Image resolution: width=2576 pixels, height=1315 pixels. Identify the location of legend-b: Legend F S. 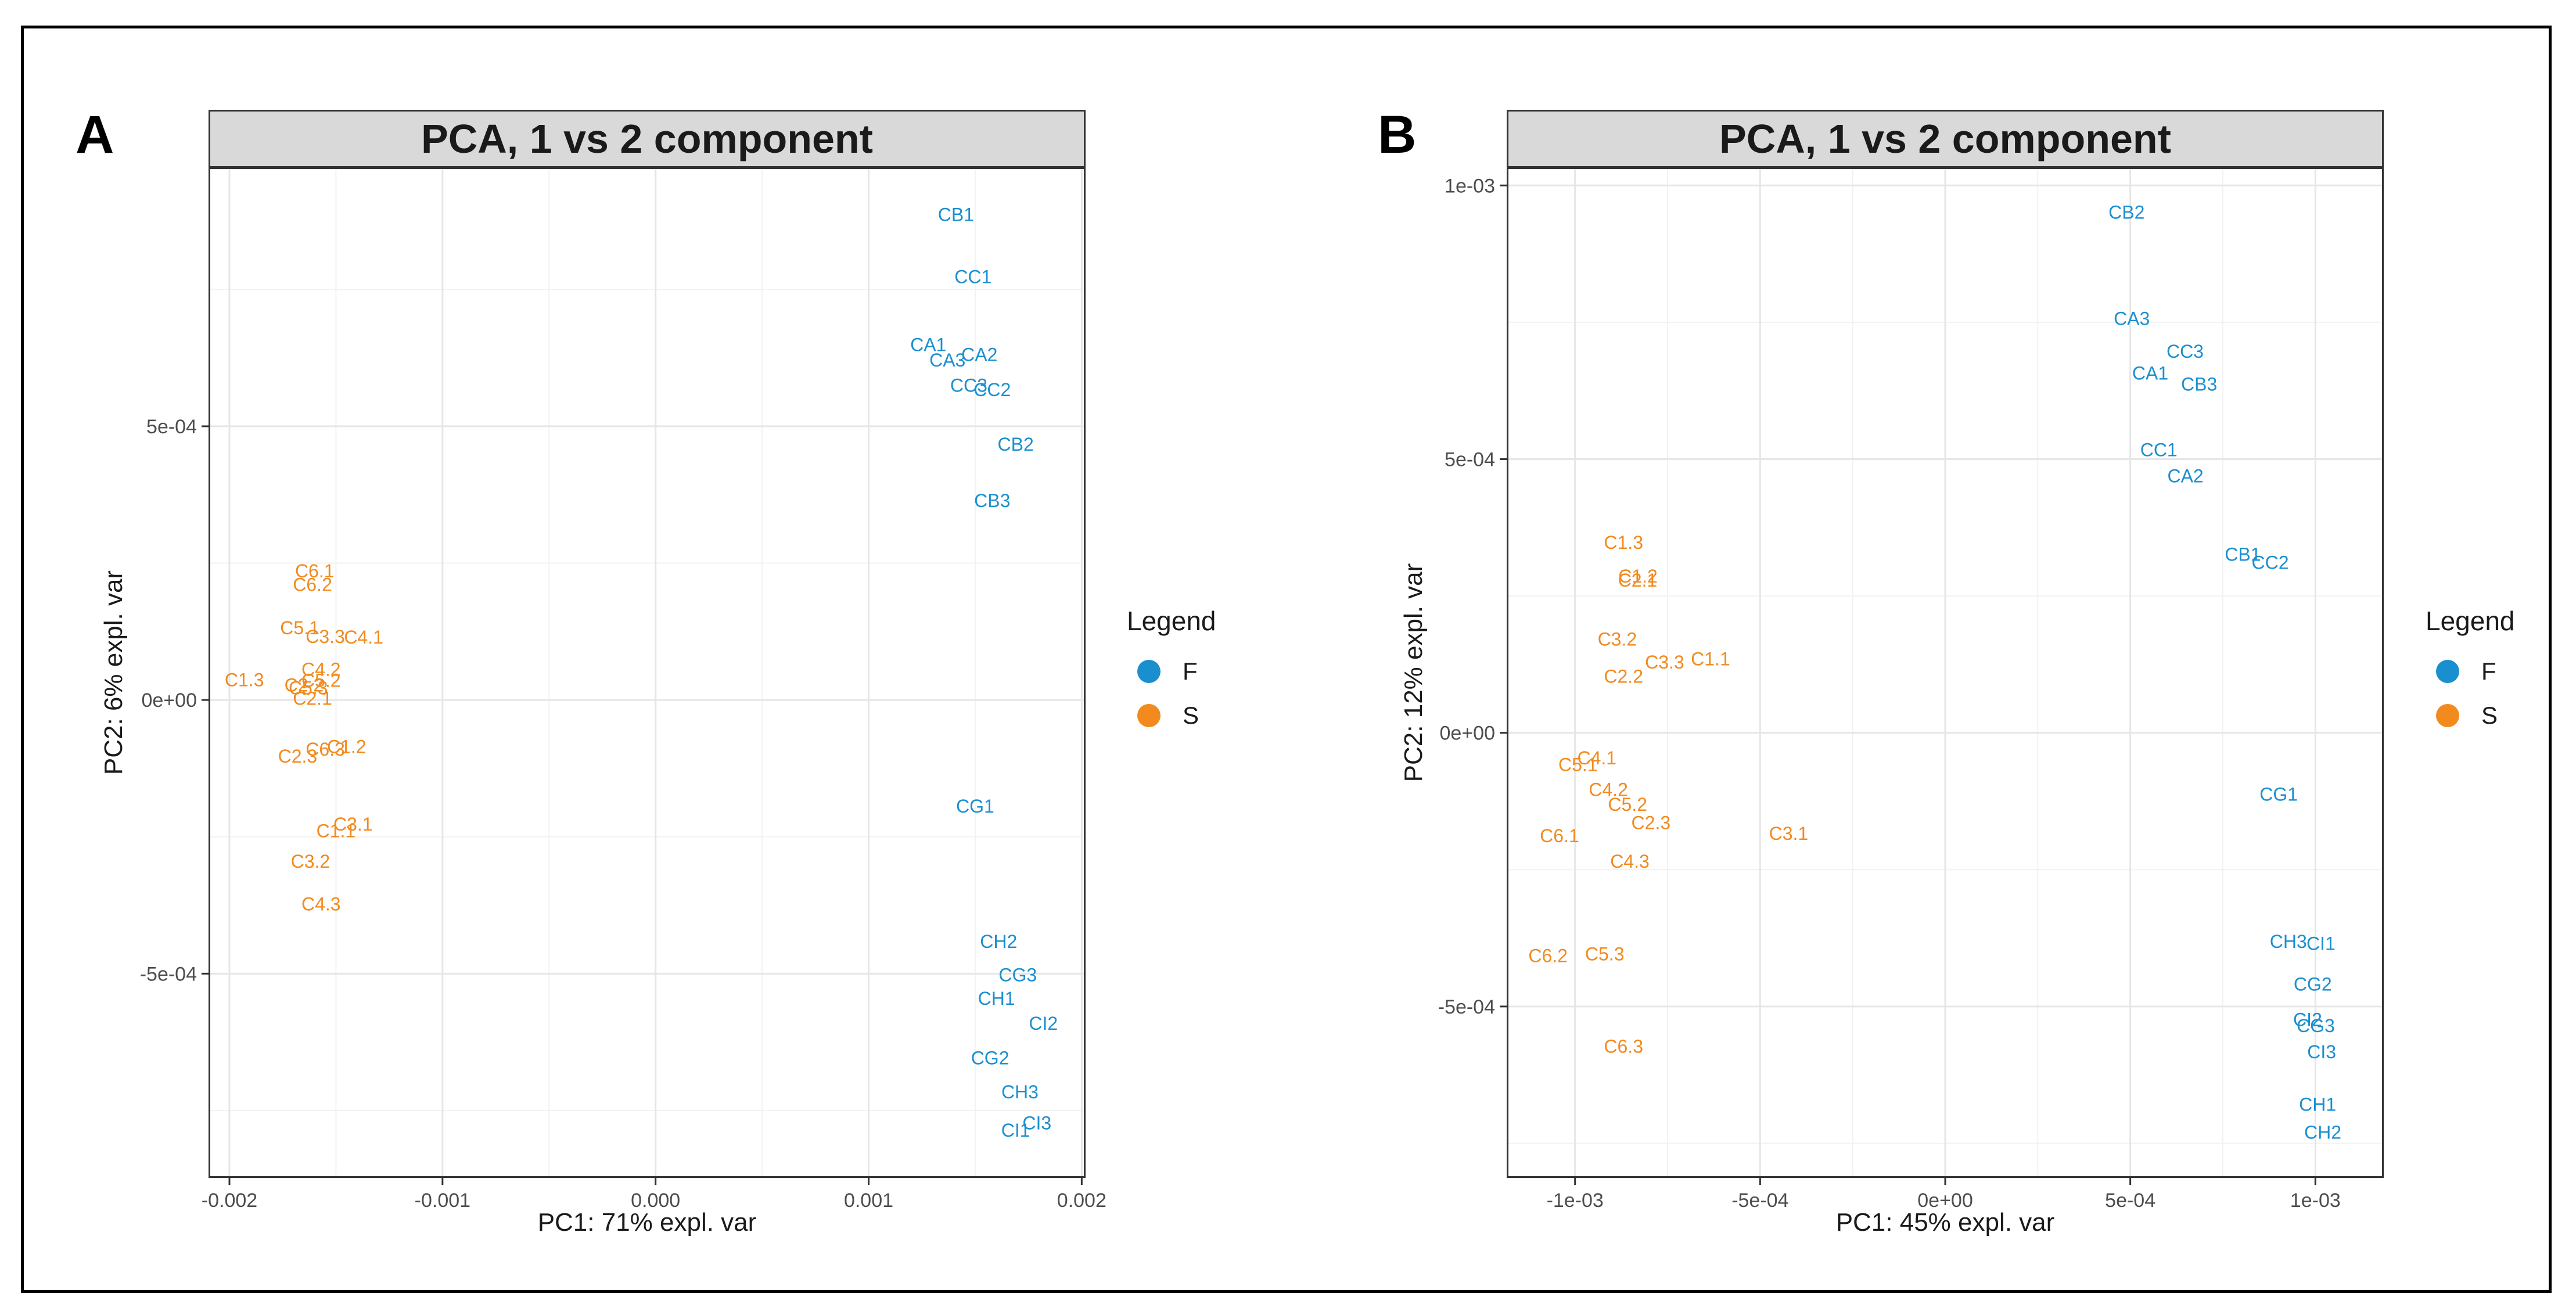
(2470, 671).